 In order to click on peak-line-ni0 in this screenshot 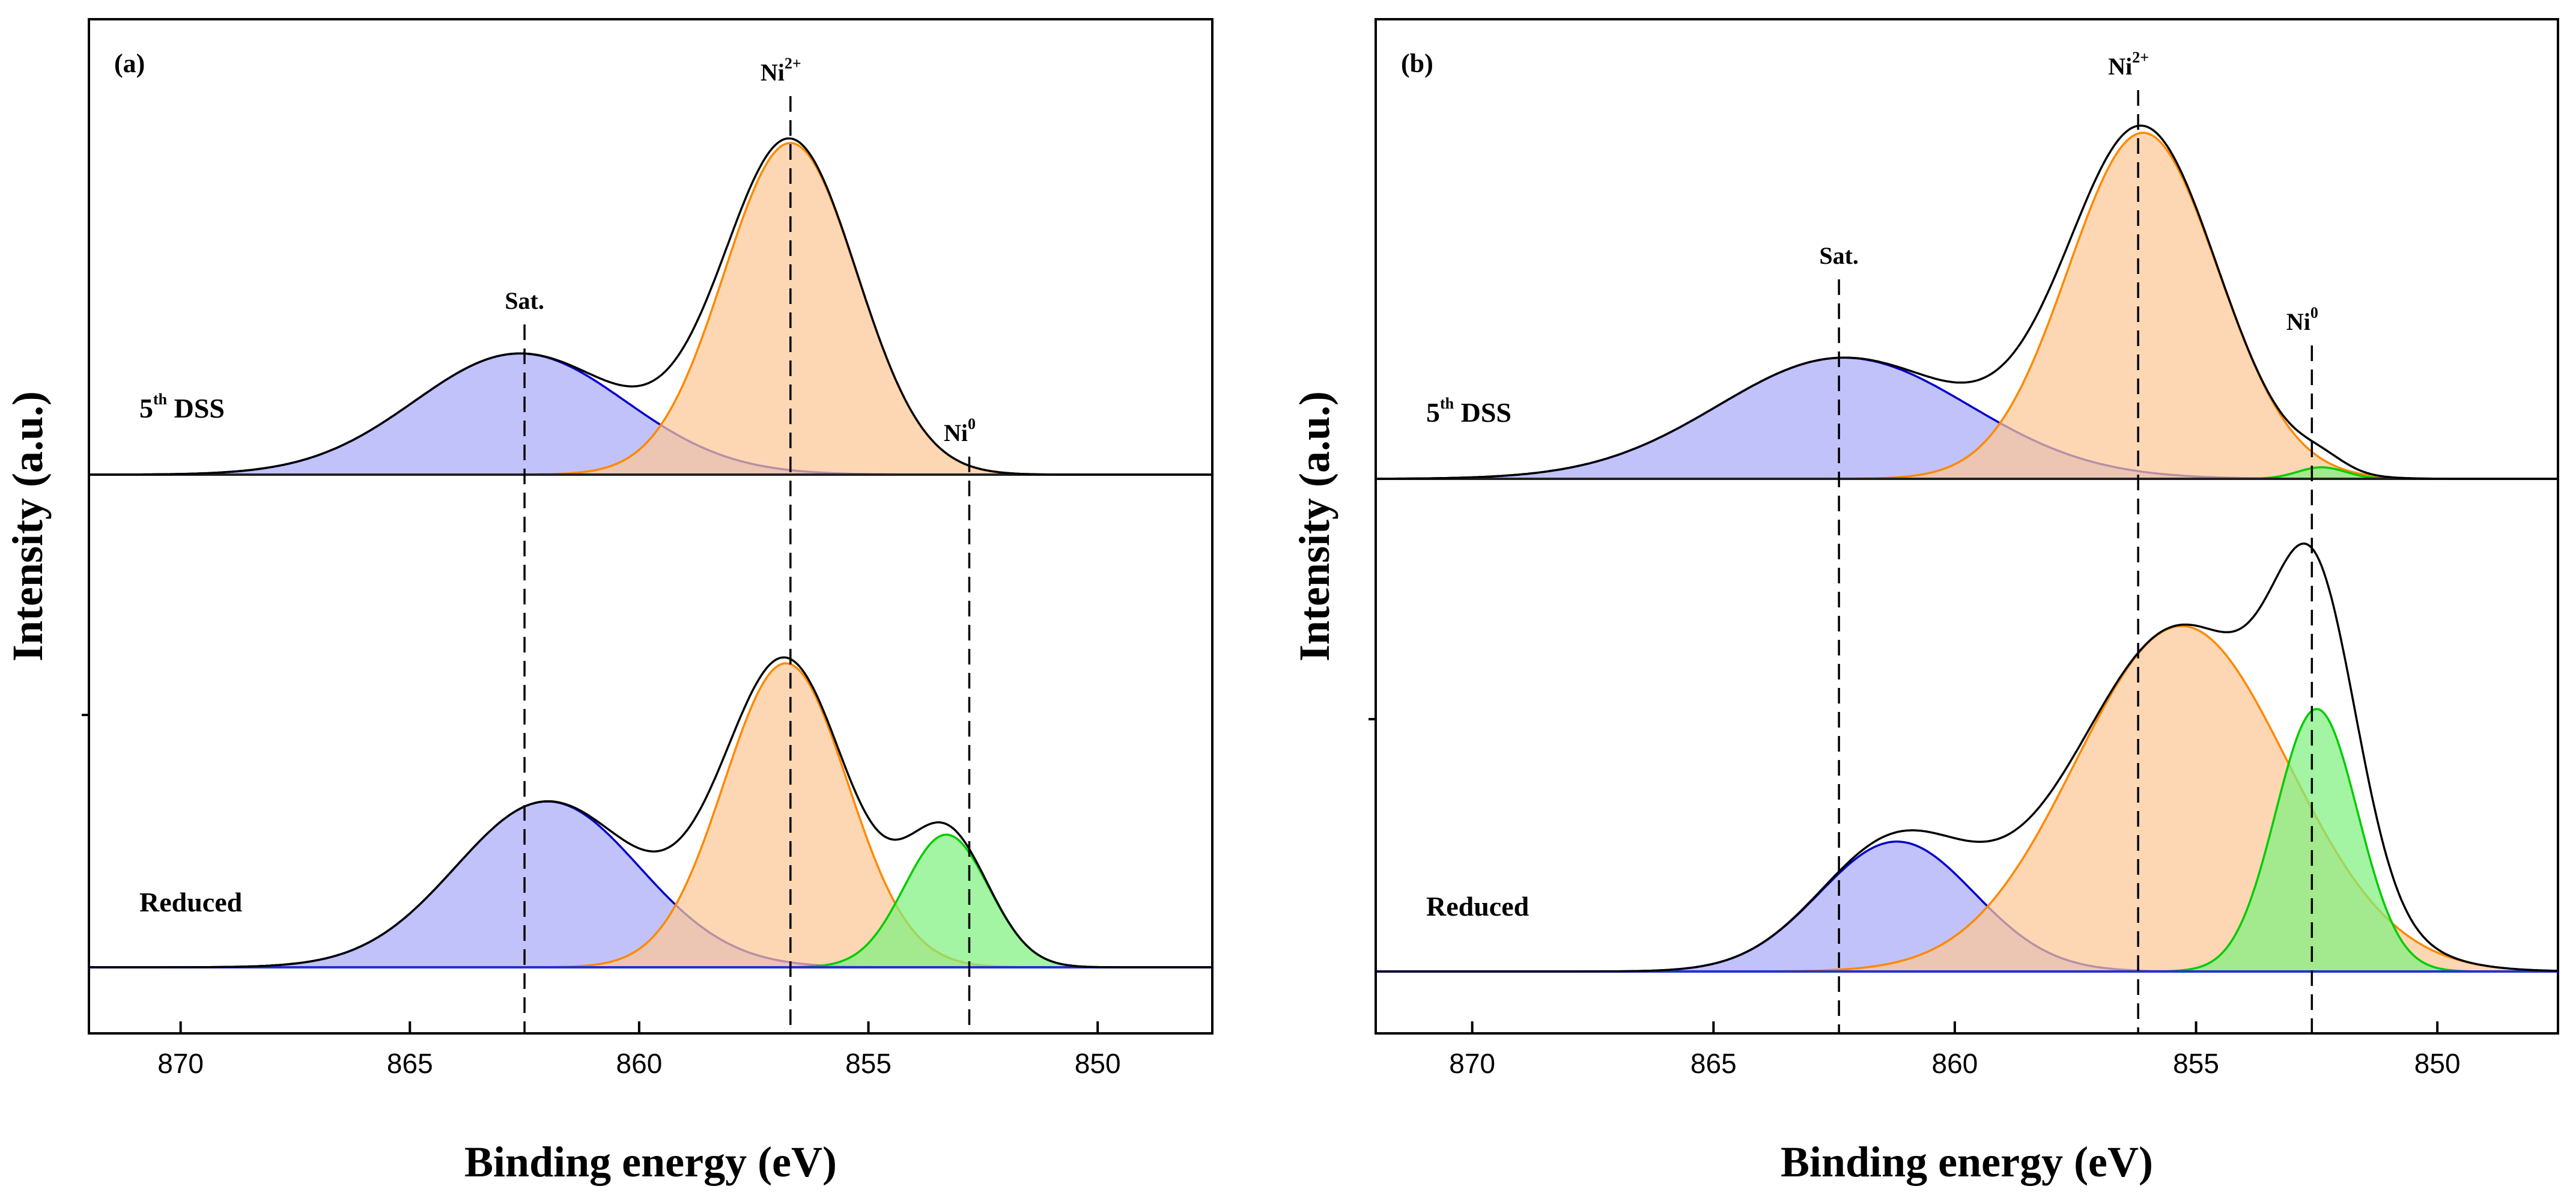, I will do `click(2315, 840)`.